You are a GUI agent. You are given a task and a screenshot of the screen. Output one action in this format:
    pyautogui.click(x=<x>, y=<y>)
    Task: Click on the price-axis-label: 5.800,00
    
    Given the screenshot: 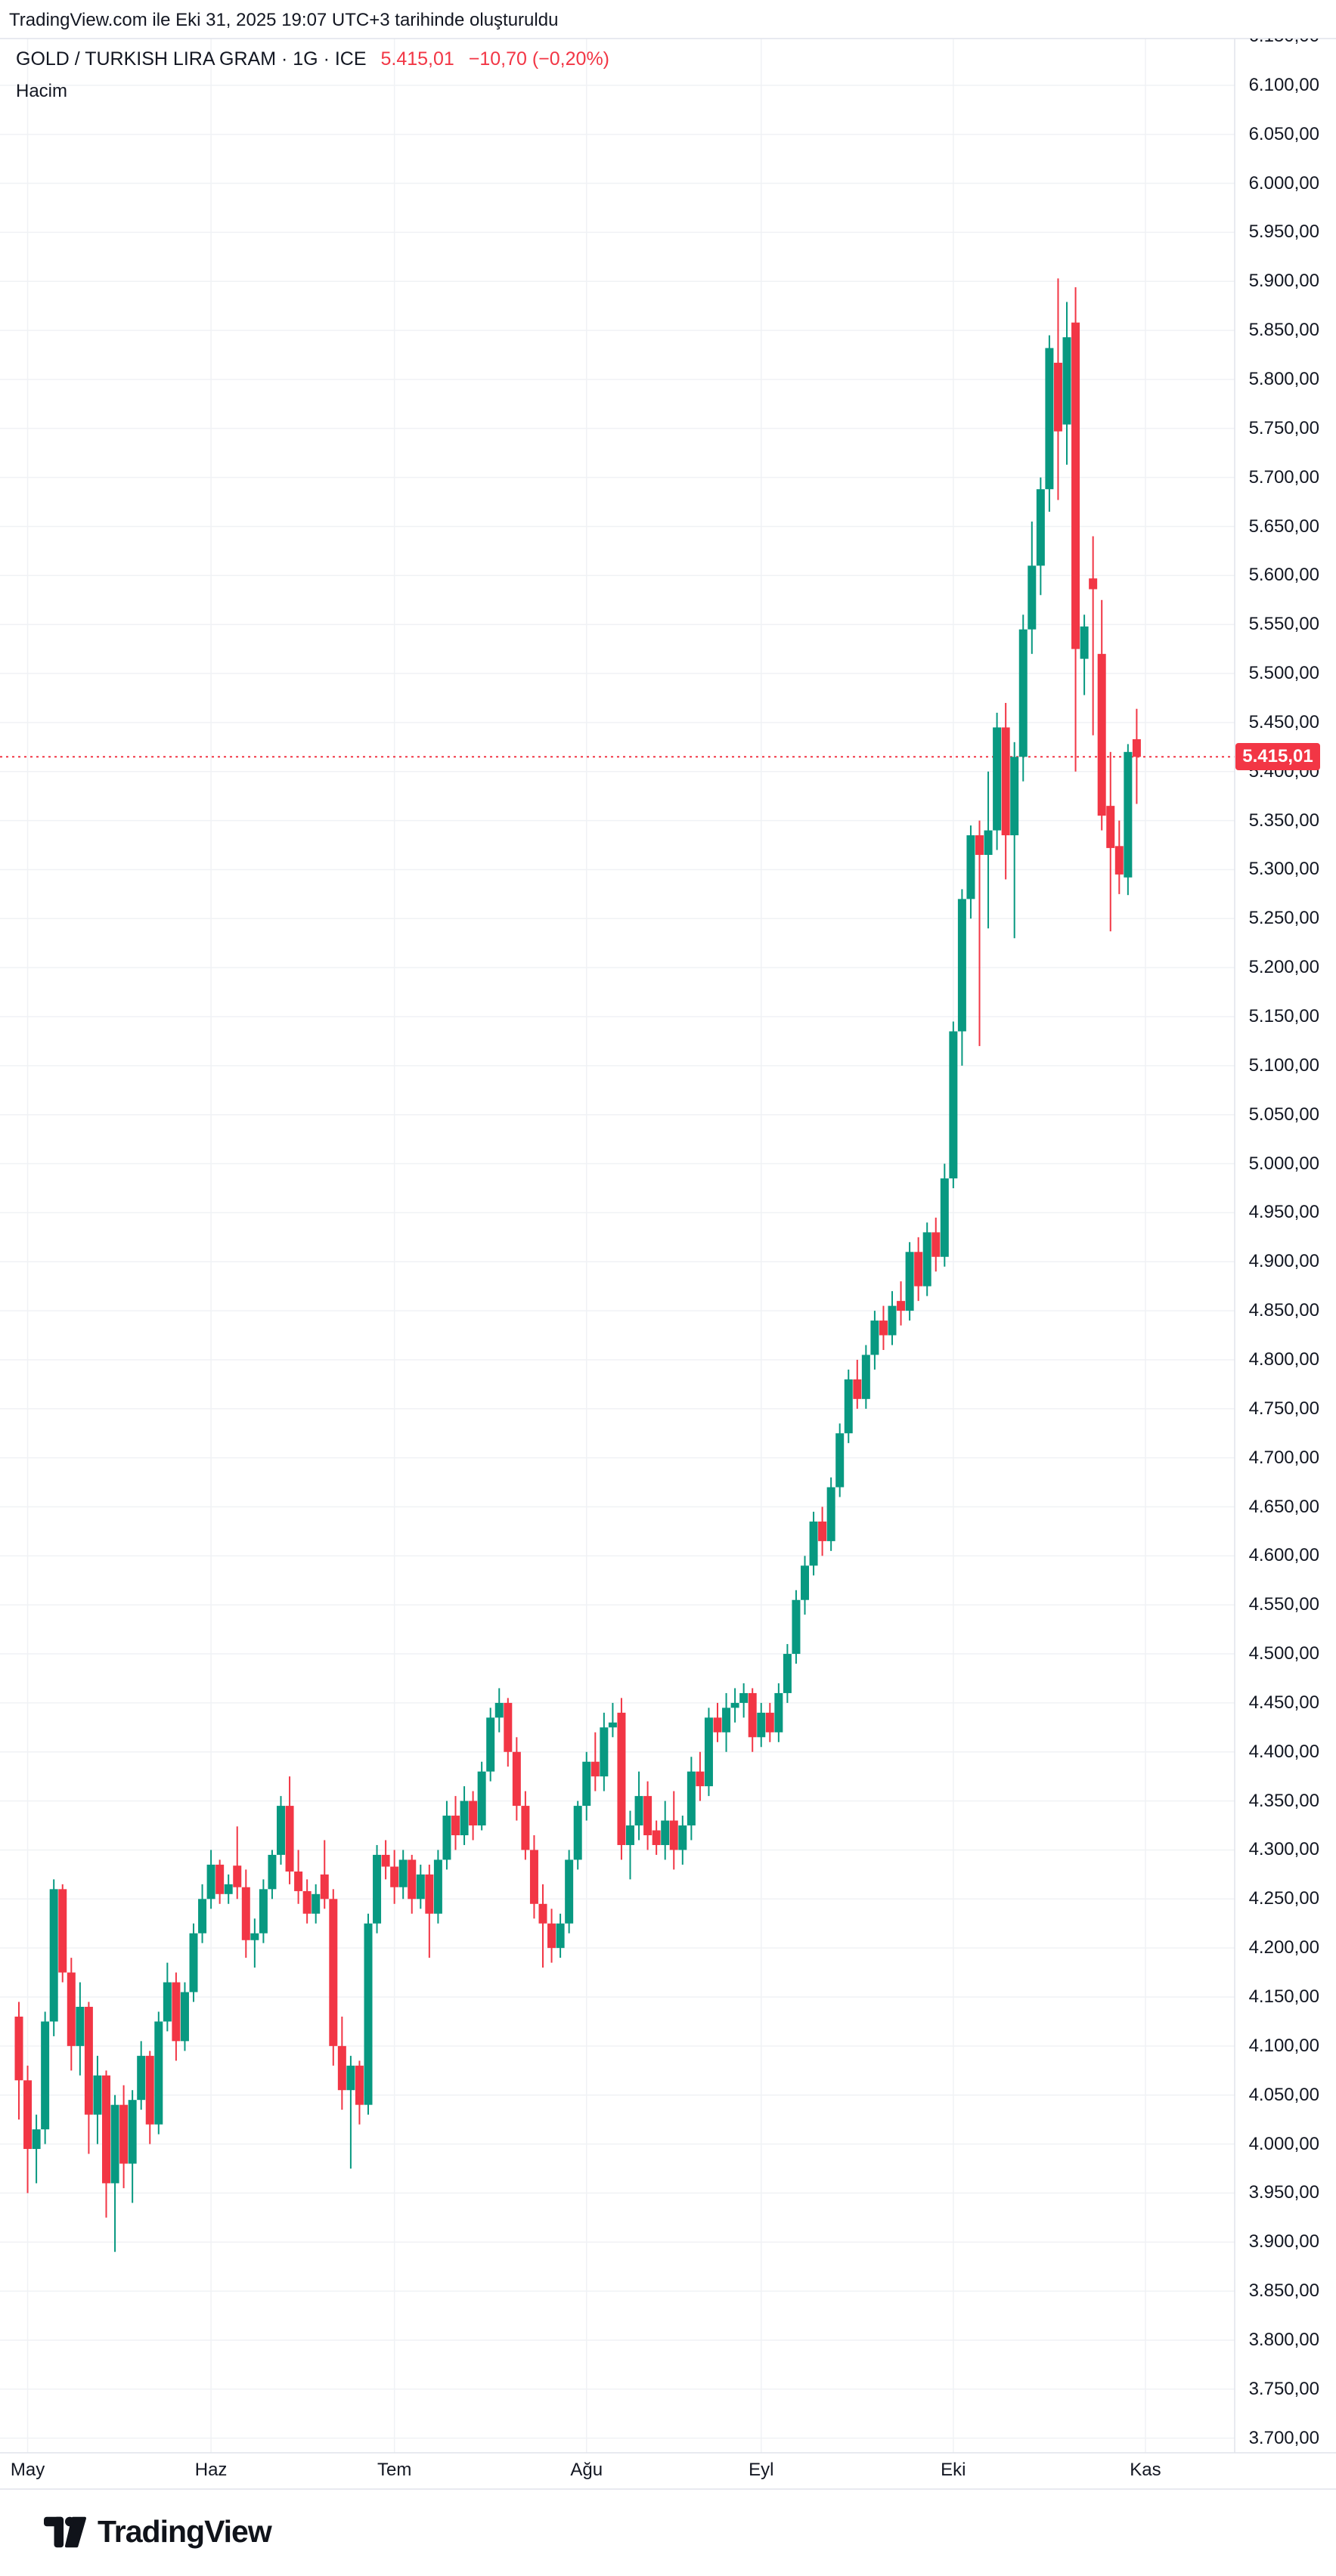 What is the action you would take?
    pyautogui.click(x=1283, y=378)
    